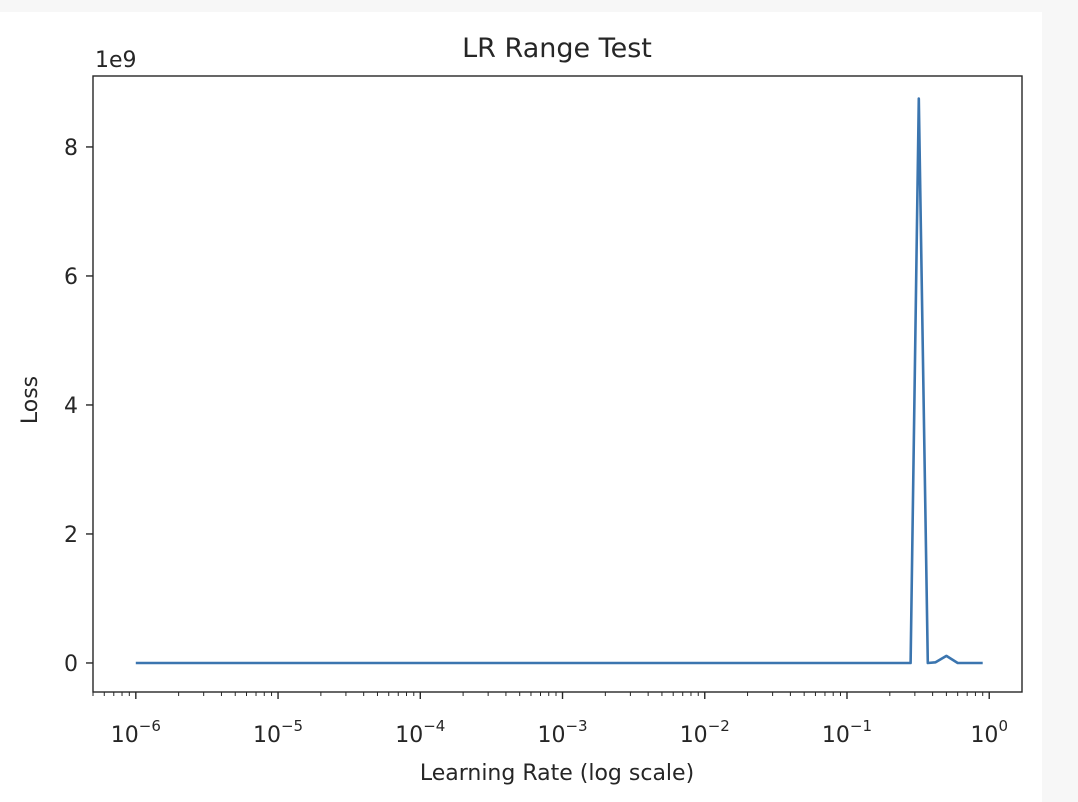  What do you see at coordinates (71, 664) in the screenshot?
I see `y-tick-label: 0` at bounding box center [71, 664].